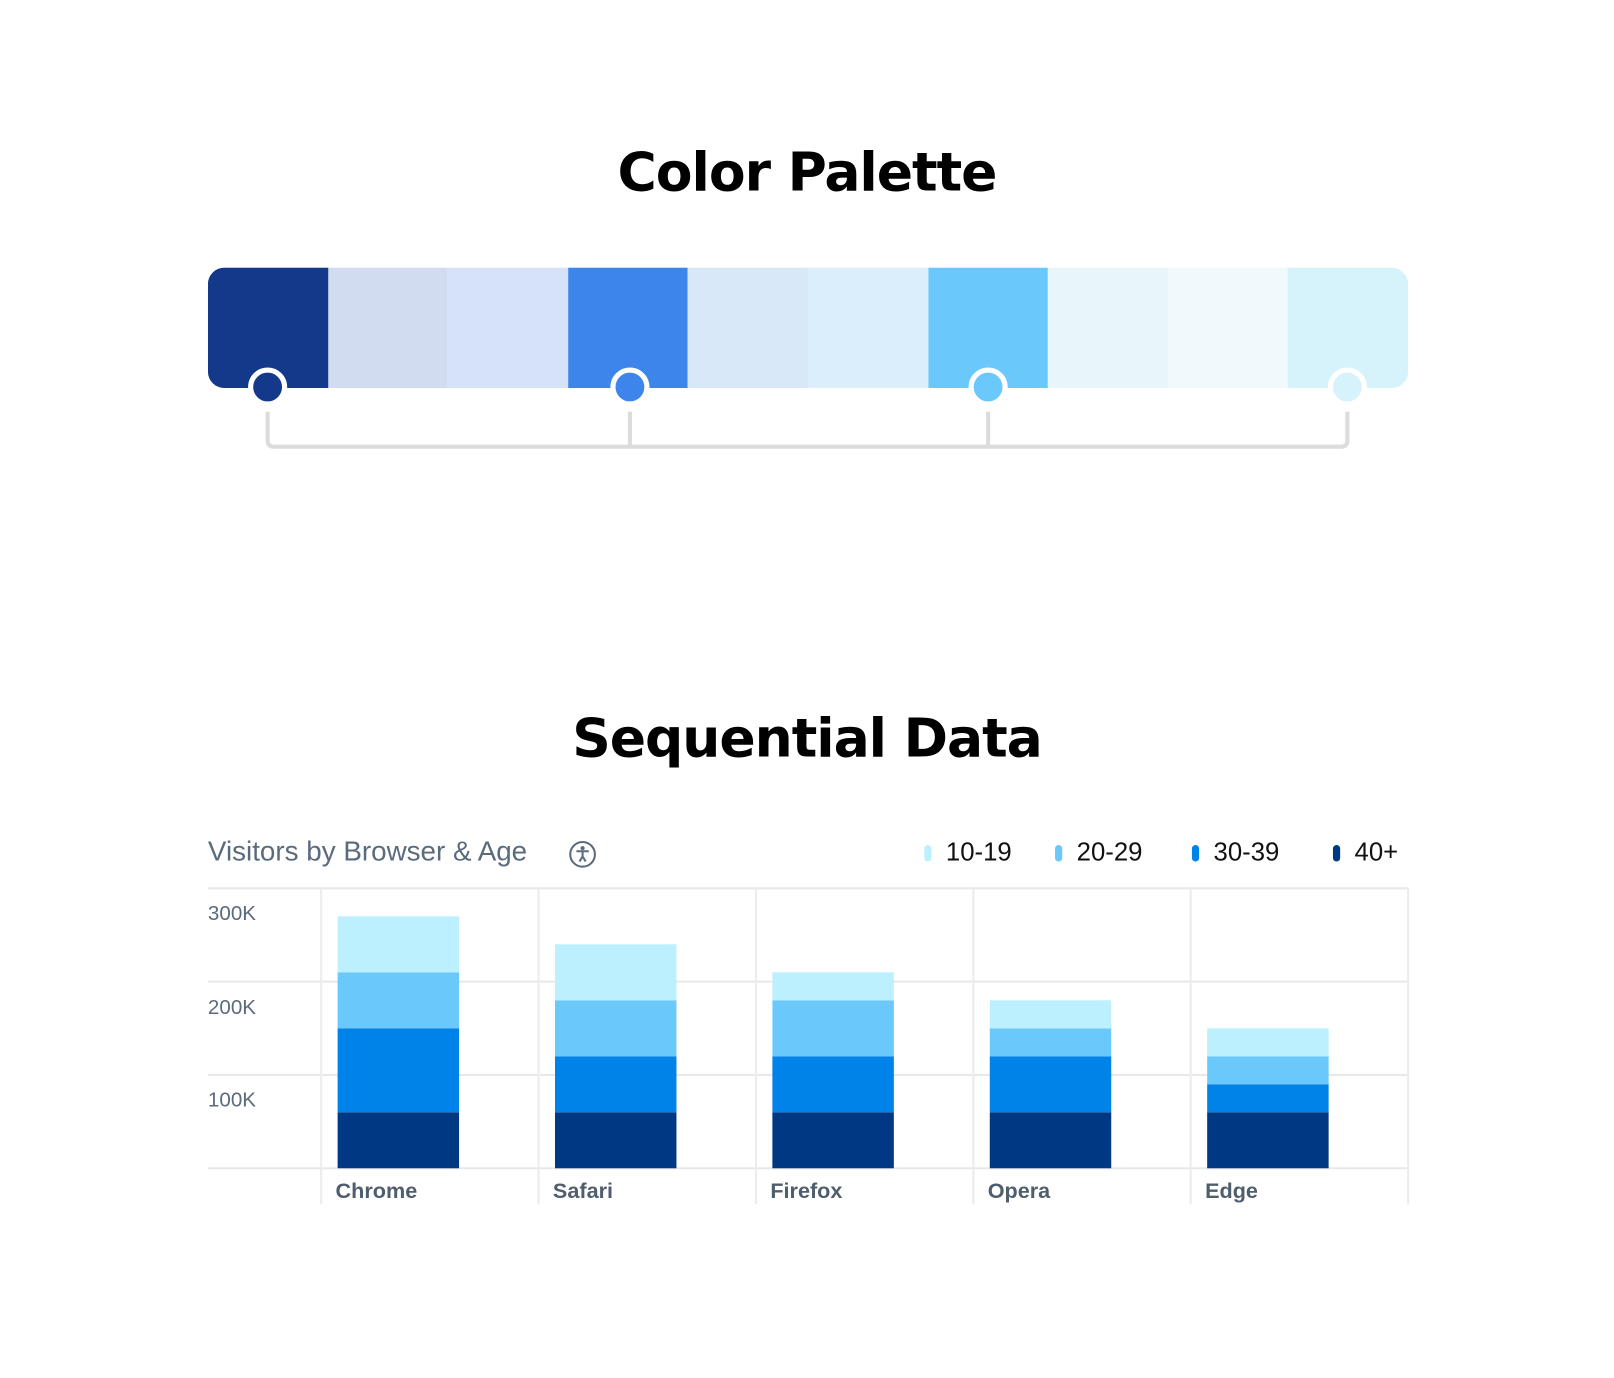  Describe the element at coordinates (806, 1191) in the screenshot. I see `x-tick-label: Firefox` at that location.